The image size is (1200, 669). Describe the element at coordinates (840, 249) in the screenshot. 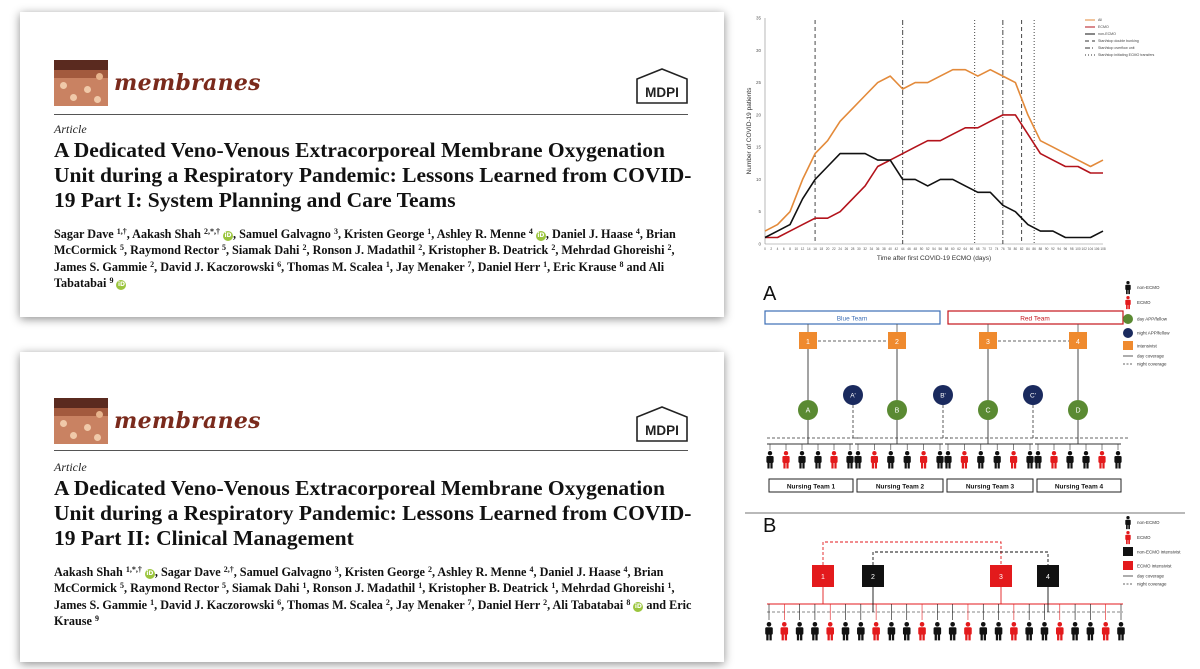

I see `x-tick-label: 24` at that location.